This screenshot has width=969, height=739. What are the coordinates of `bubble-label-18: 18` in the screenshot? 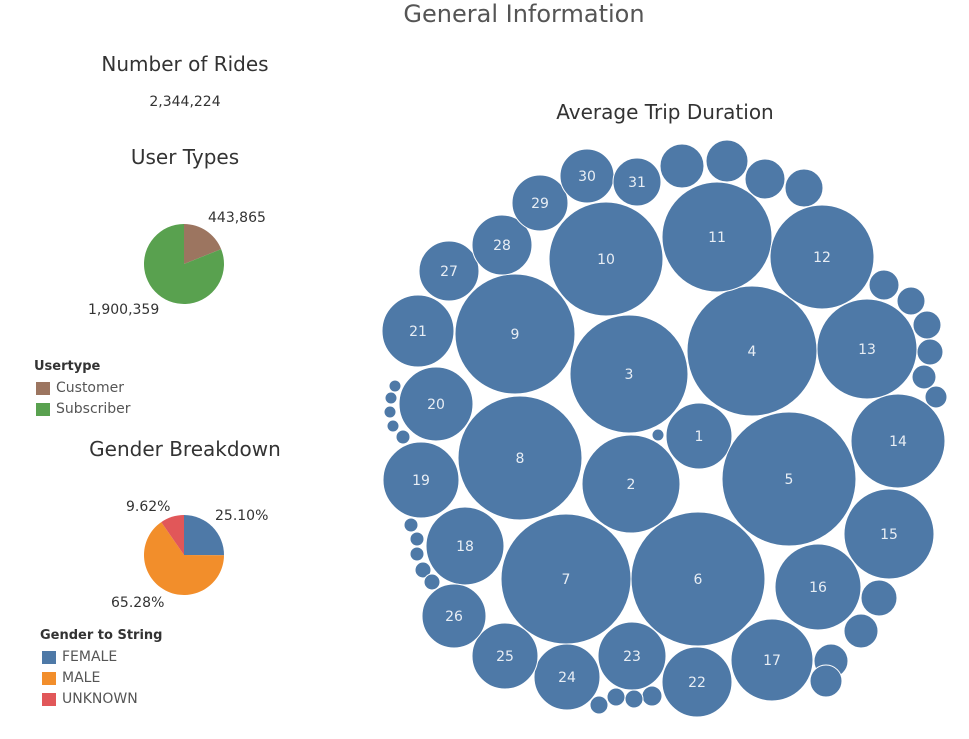 It's located at (465, 547).